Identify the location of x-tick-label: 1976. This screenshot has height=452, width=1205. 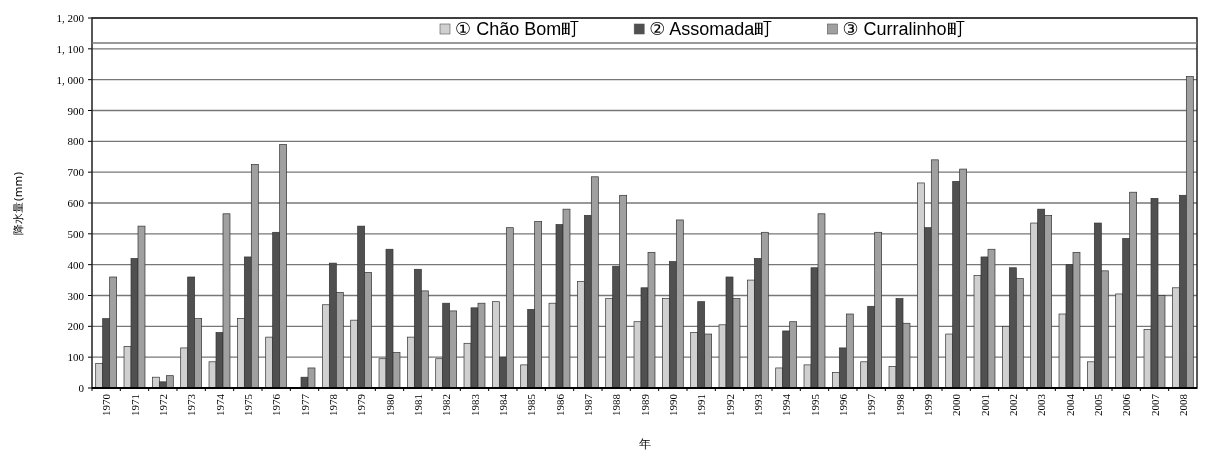
(276, 404).